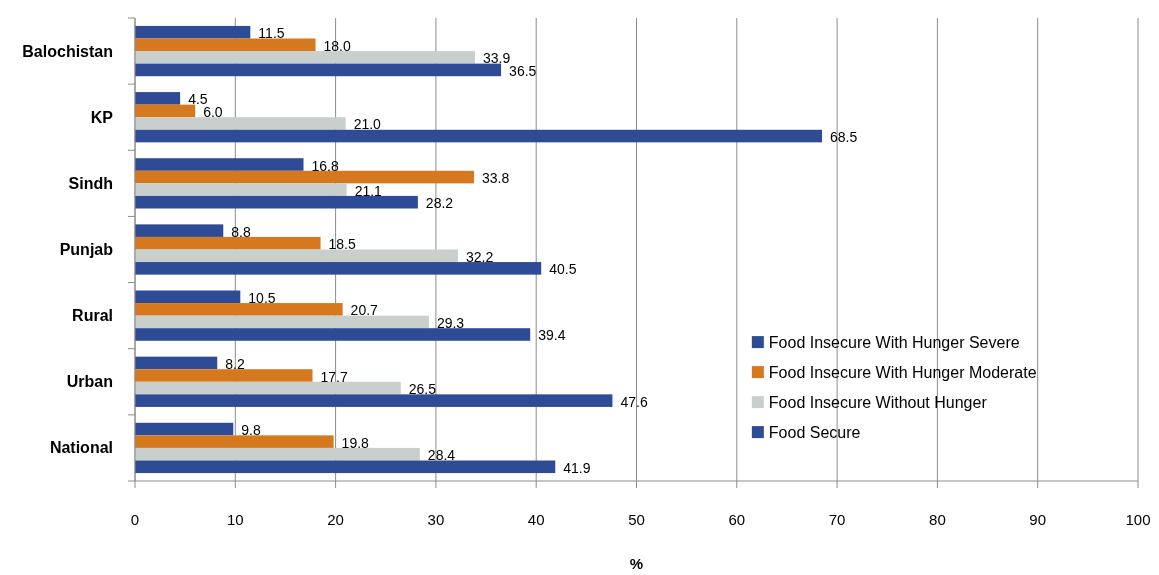  Describe the element at coordinates (844, 137) in the screenshot. I see `data-label: 68.5` at that location.